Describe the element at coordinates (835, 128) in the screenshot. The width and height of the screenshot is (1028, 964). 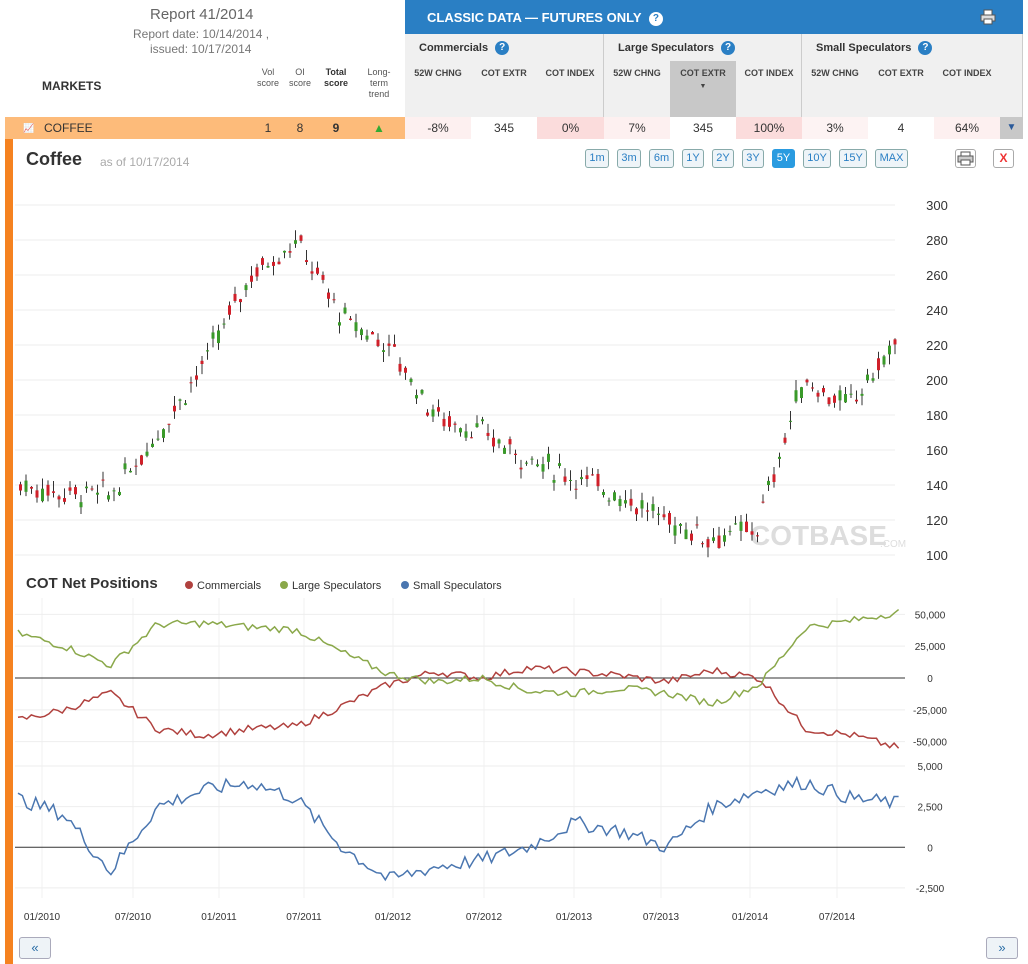
I see `ss-52w: 3%` at that location.